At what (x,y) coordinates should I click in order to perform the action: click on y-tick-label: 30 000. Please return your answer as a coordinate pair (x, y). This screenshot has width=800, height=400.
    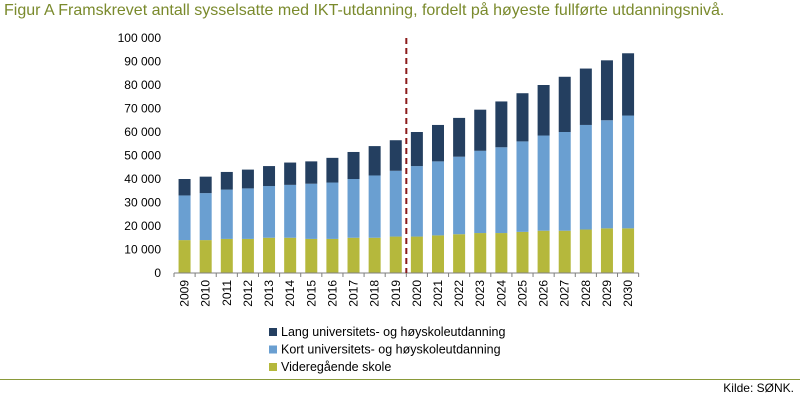
    Looking at the image, I should click on (142, 203).